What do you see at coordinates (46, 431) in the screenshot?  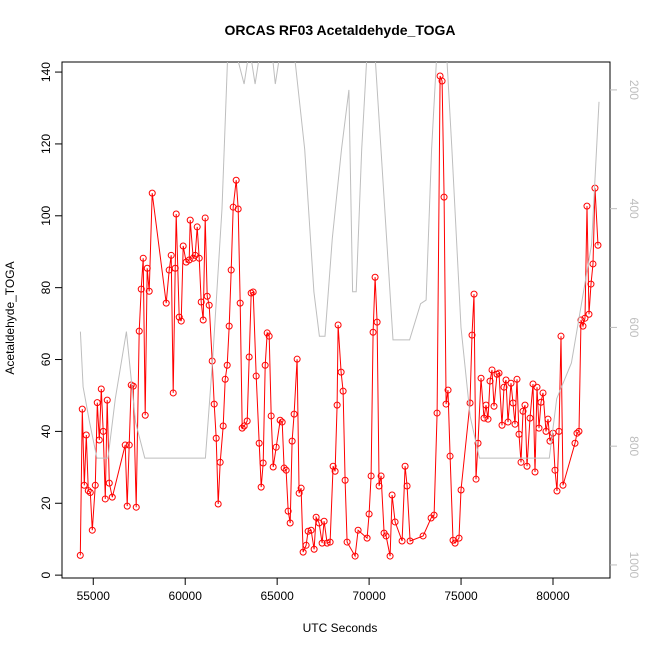 I see `y-tick-label: 40` at bounding box center [46, 431].